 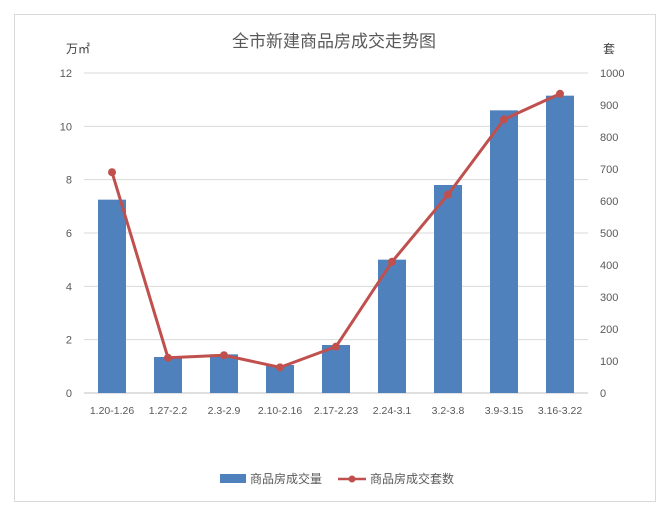 What do you see at coordinates (337, 478) in the screenshot?
I see `legend: 商品房成交量 商品房成交套数` at bounding box center [337, 478].